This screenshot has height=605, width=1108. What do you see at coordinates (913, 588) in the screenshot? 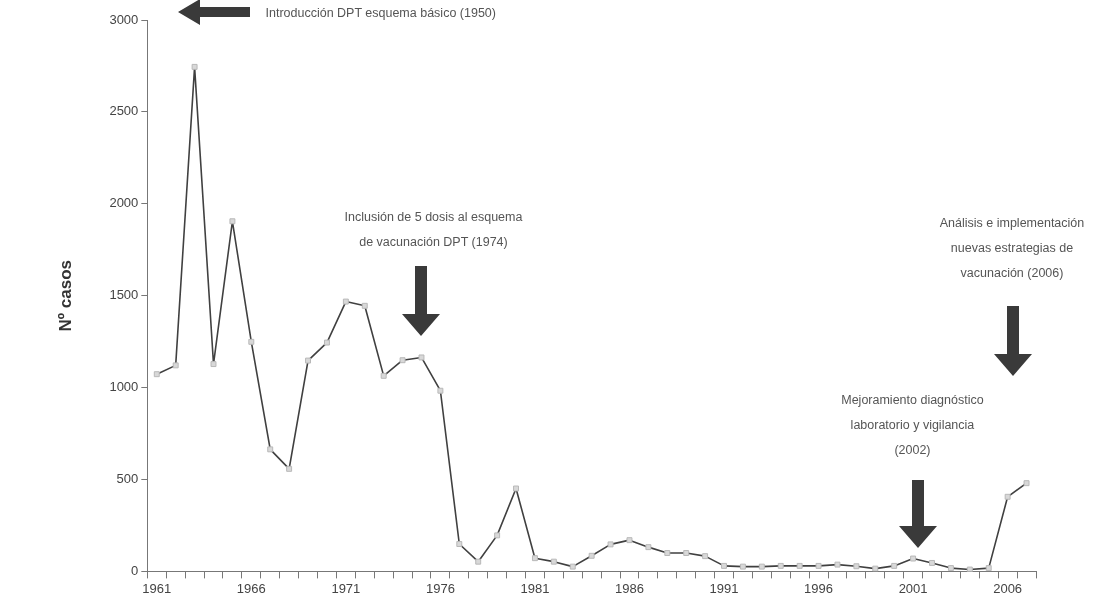
I see `x-tick-label: 2001` at bounding box center [913, 588].